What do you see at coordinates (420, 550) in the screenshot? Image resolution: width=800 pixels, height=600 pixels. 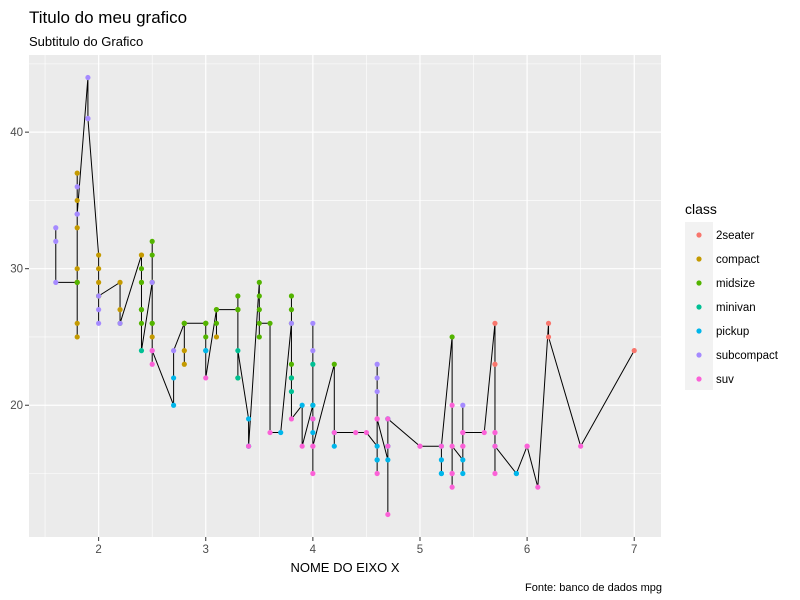 I see `x-tick-label: 5` at bounding box center [420, 550].